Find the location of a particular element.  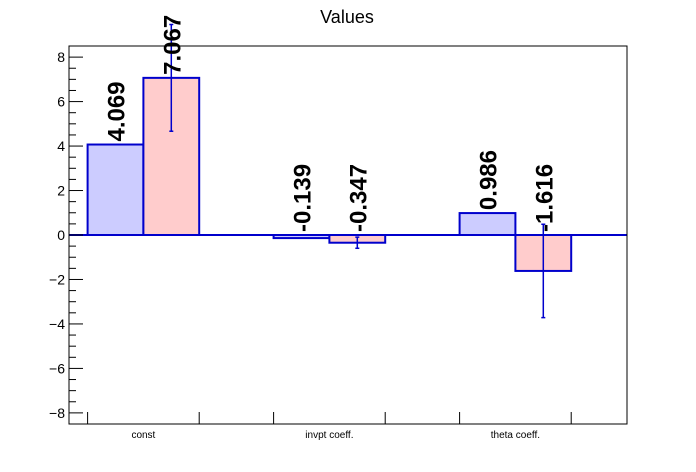

bar-series1-const is located at coordinates (115, 189).